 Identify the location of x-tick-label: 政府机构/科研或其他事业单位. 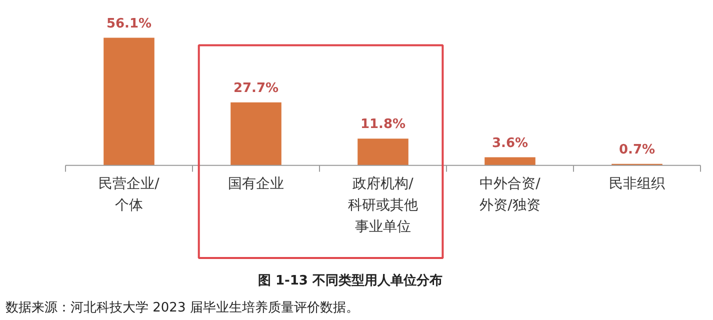
(383, 206).